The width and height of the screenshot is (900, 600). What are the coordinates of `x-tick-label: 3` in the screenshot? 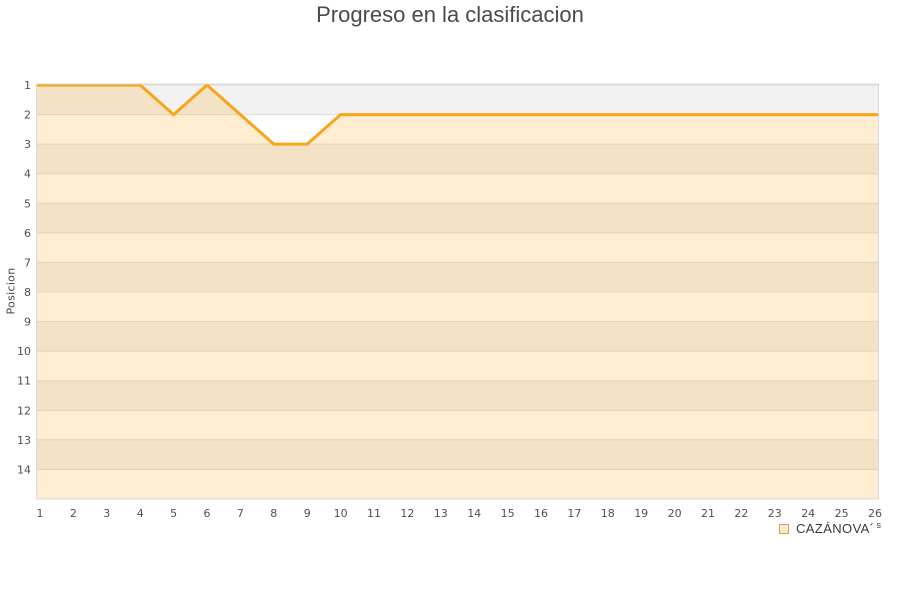 It's located at (106, 513).